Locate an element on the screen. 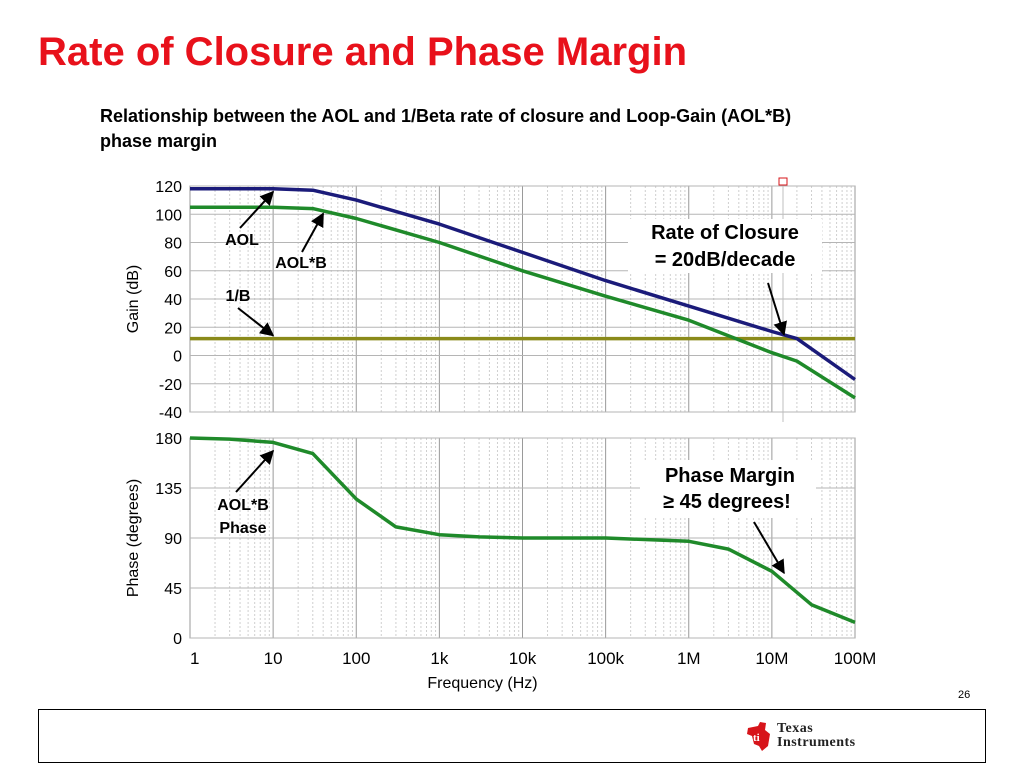 Image resolution: width=1024 pixels, height=768 pixels. x-tick-label: 10k is located at coordinates (523, 658).